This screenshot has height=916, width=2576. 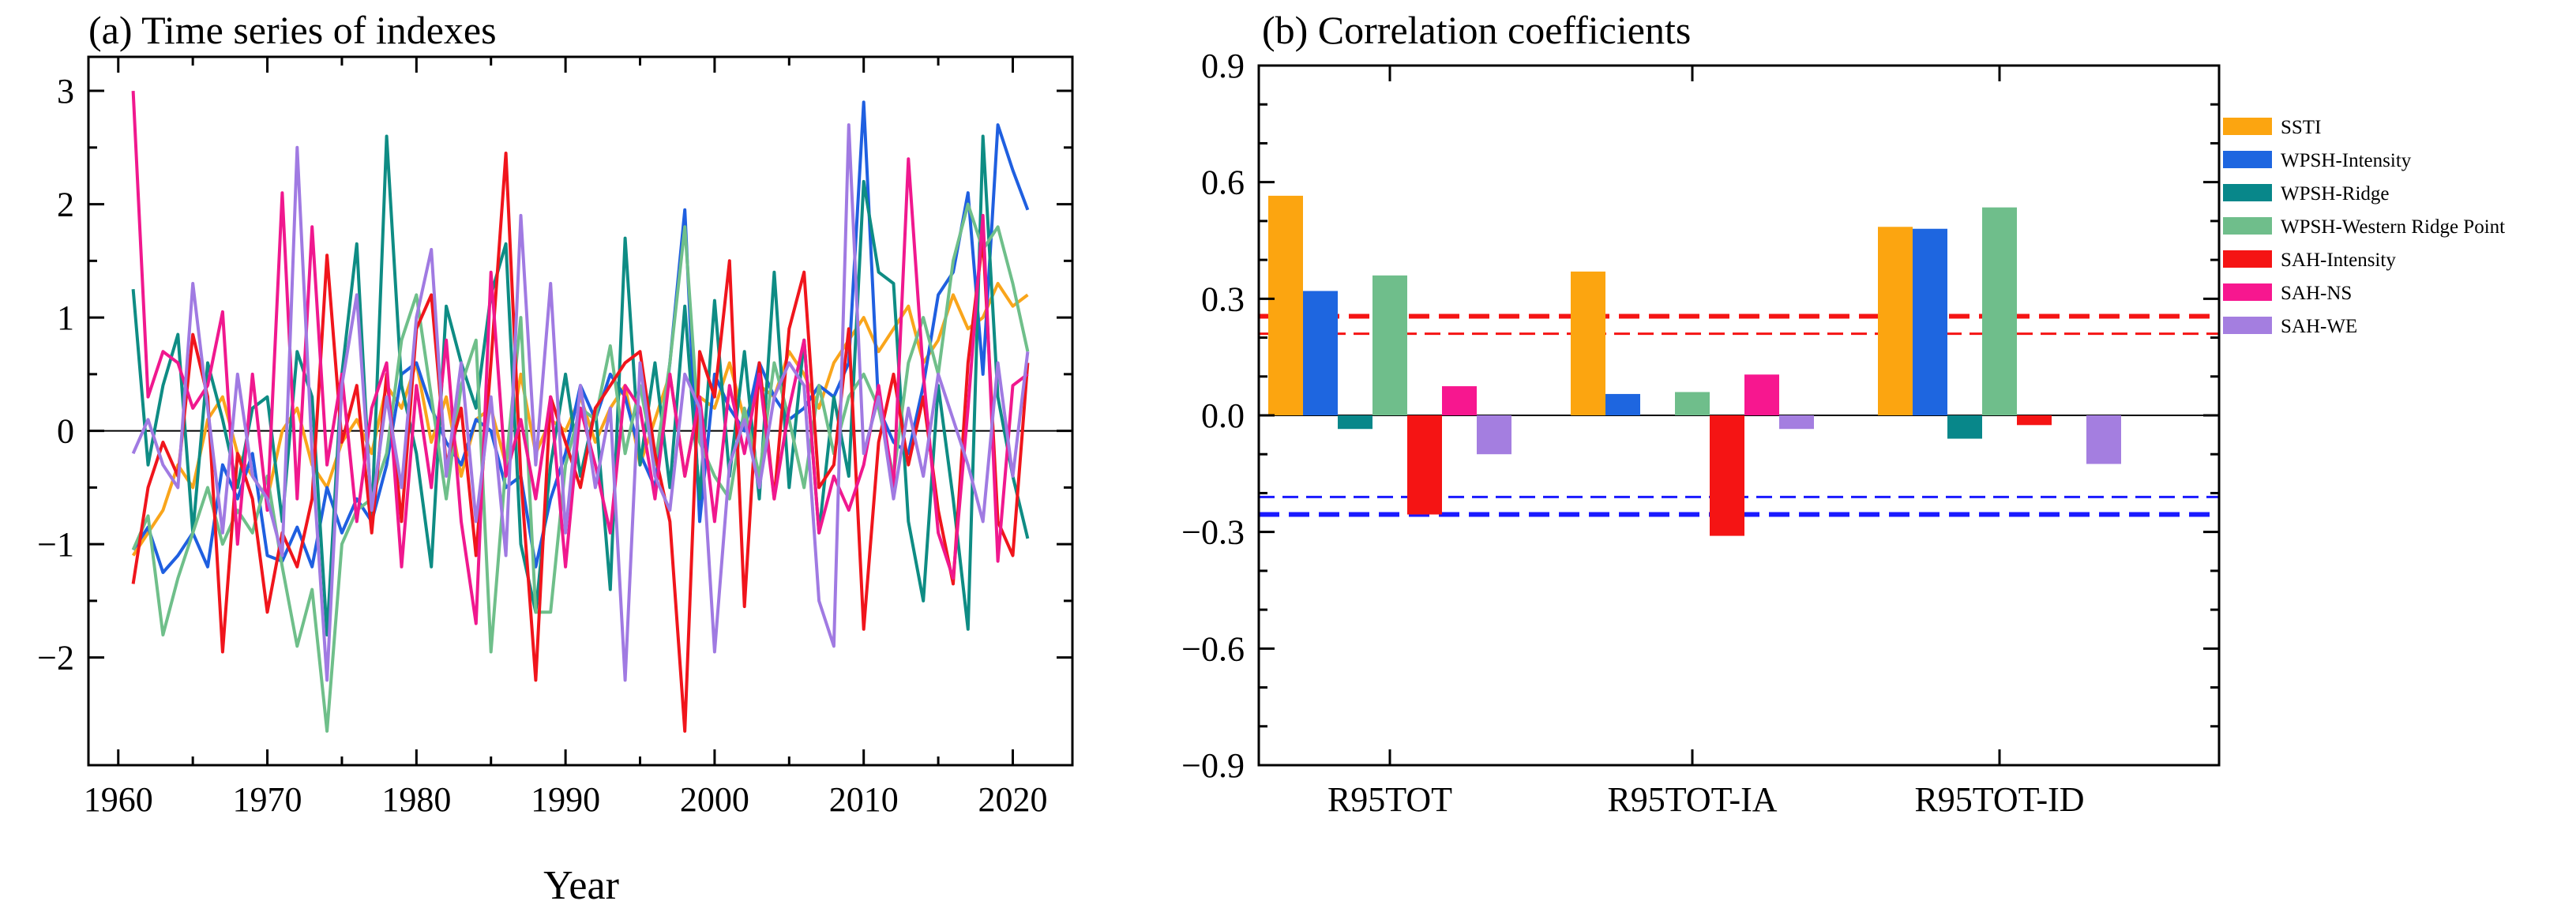 I want to click on x-tick-label: 2010, so click(x=864, y=800).